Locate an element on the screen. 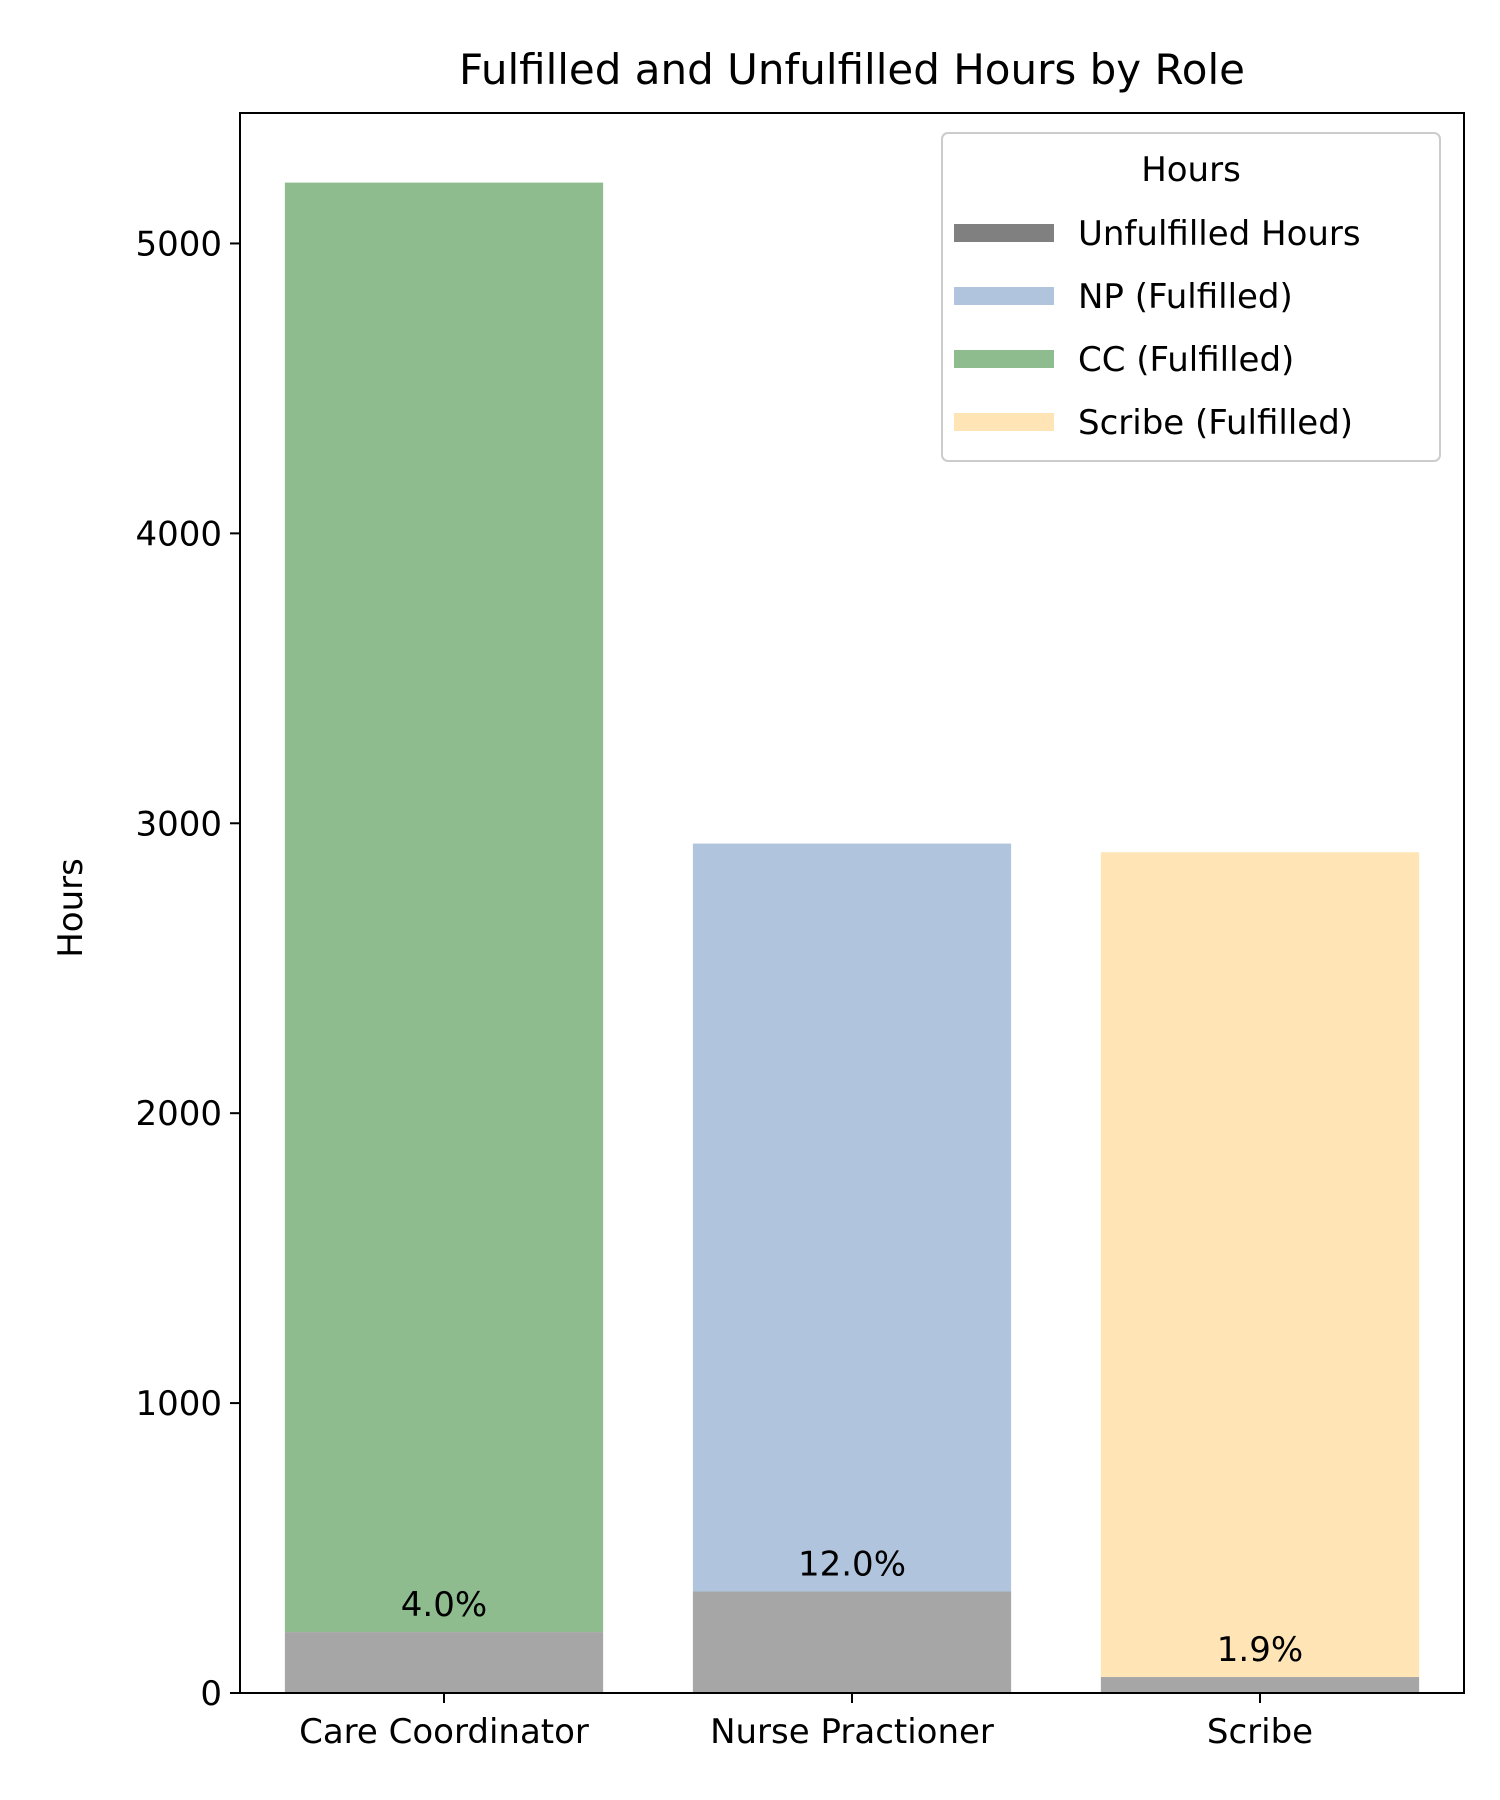 The image size is (1500, 1800). bar-percent-label-1: 4.0% is located at coordinates (444, 1605).